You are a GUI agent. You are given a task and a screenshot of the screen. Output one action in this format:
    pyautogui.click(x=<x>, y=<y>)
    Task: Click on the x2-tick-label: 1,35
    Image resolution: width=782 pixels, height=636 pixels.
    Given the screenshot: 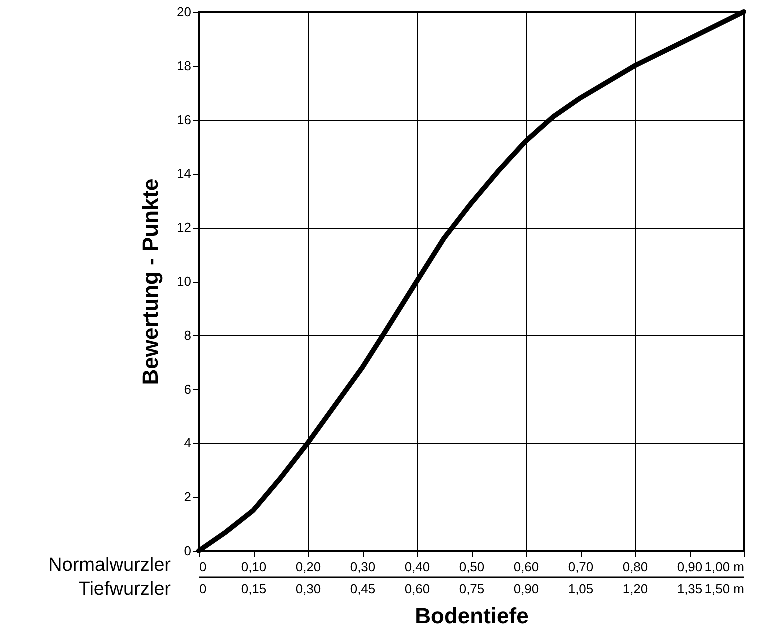 What is the action you would take?
    pyautogui.click(x=690, y=589)
    